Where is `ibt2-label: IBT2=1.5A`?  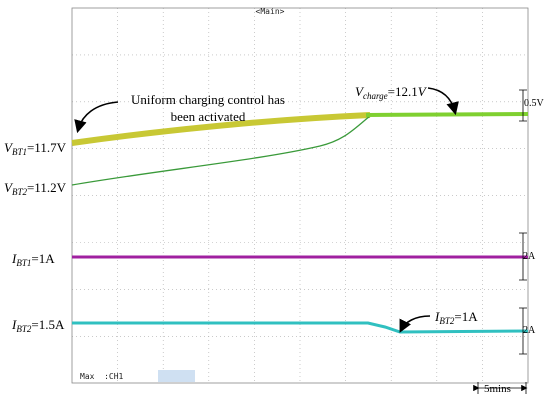
ibt2-label: IBT2=1.5A is located at coordinates (38, 325).